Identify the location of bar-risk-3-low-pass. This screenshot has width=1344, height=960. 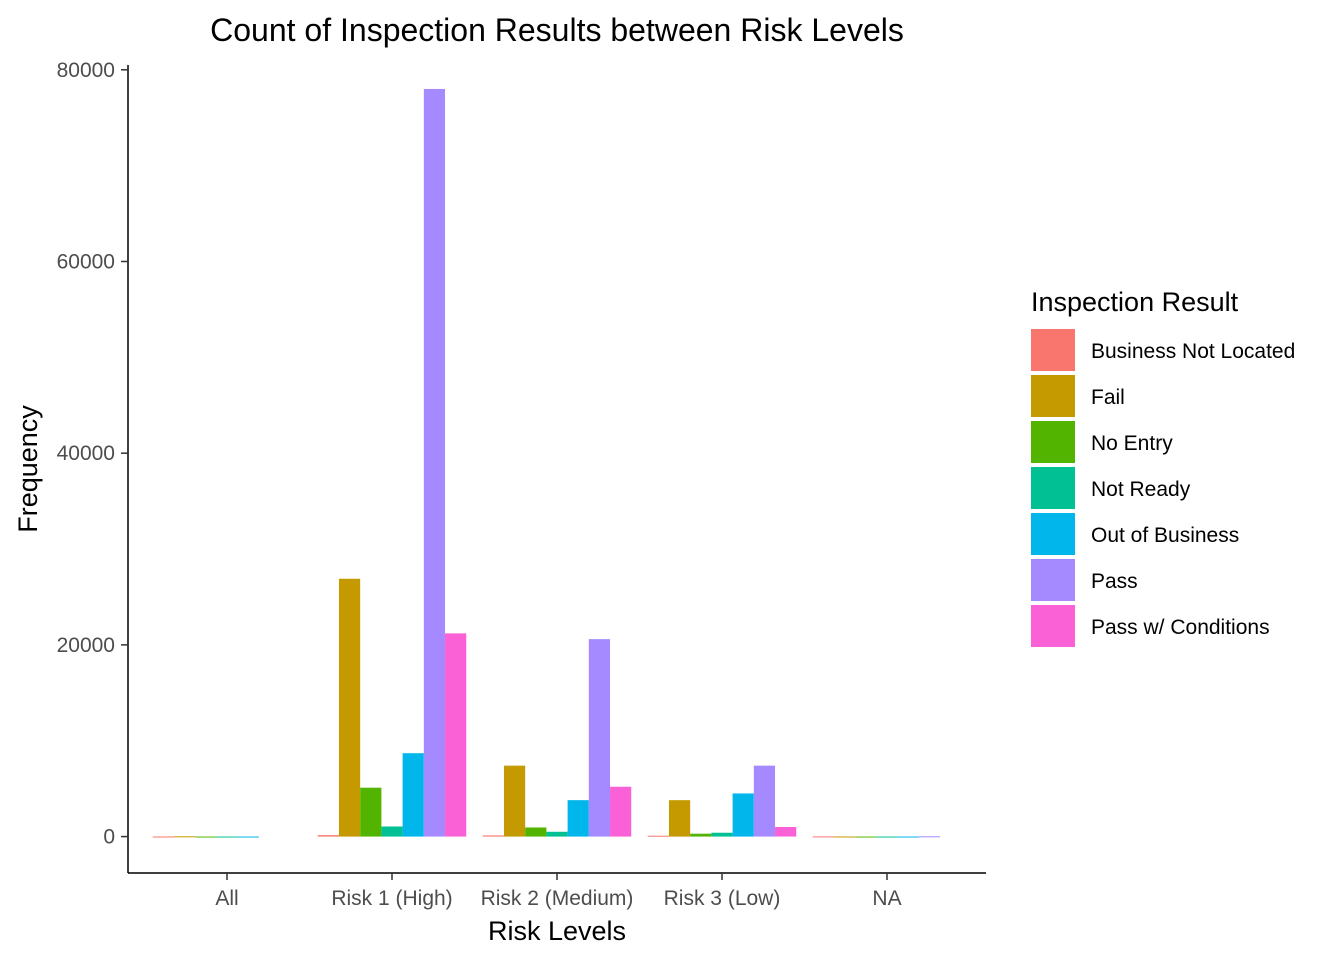
(764, 801).